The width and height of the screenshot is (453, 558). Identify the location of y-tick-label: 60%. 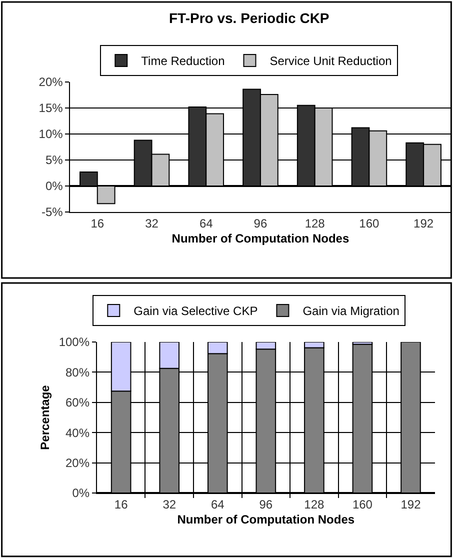
(78, 403).